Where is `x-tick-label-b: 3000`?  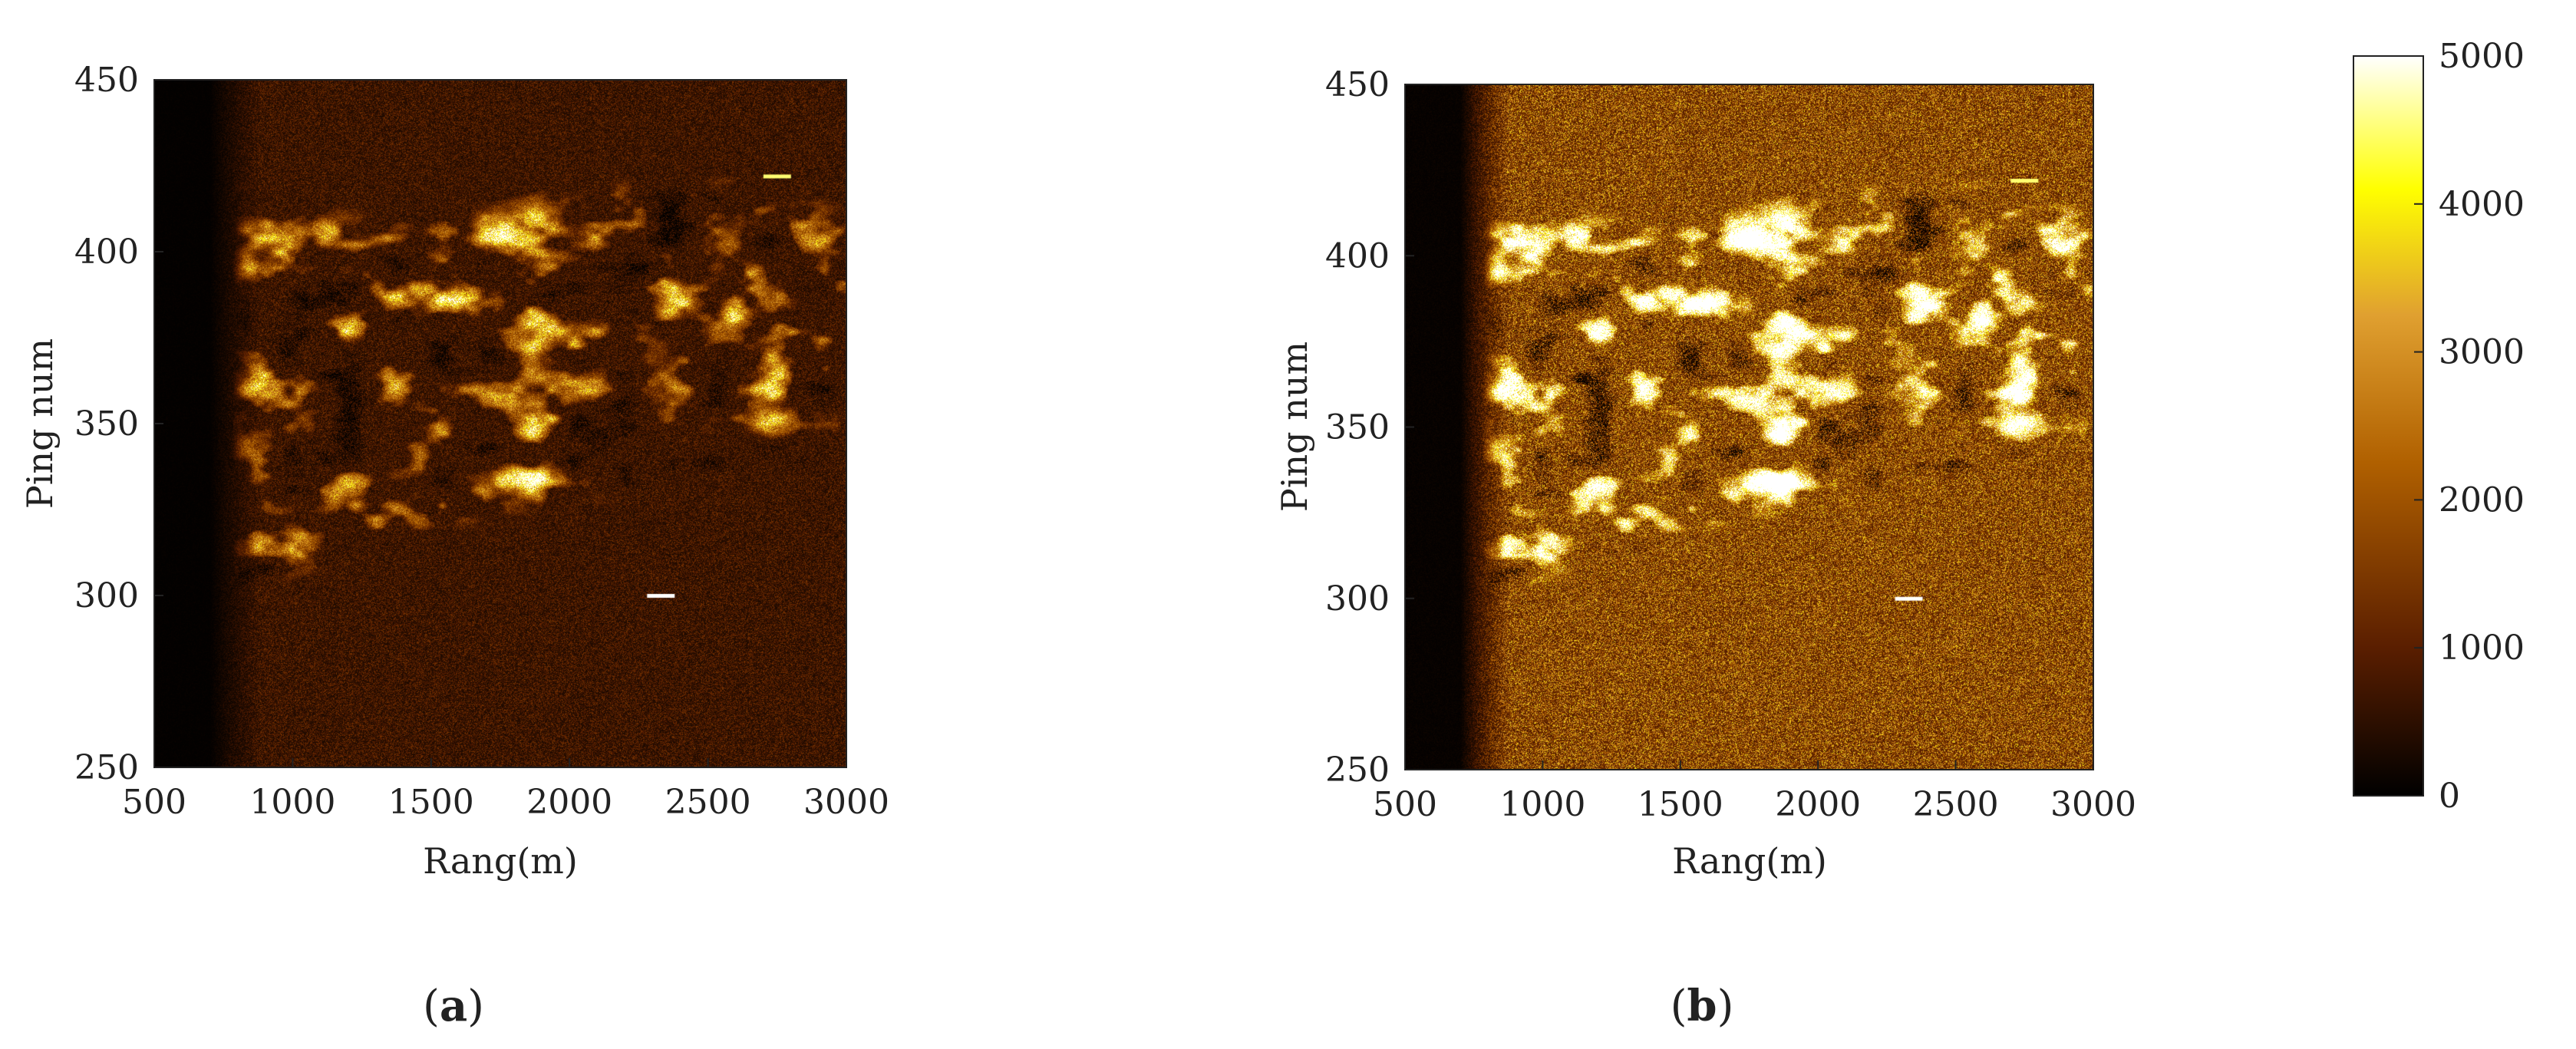 x-tick-label-b: 3000 is located at coordinates (2093, 804).